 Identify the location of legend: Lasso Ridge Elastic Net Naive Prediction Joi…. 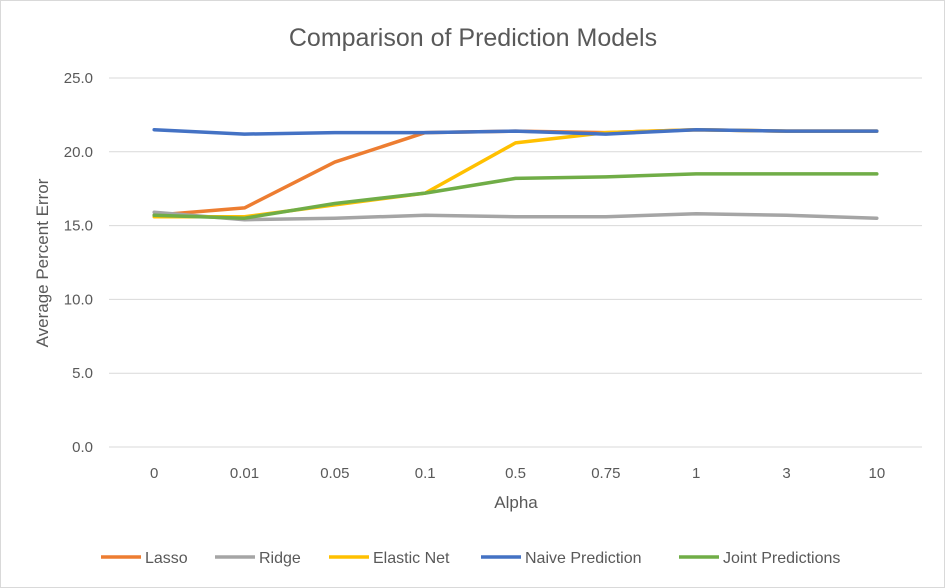
(470, 558).